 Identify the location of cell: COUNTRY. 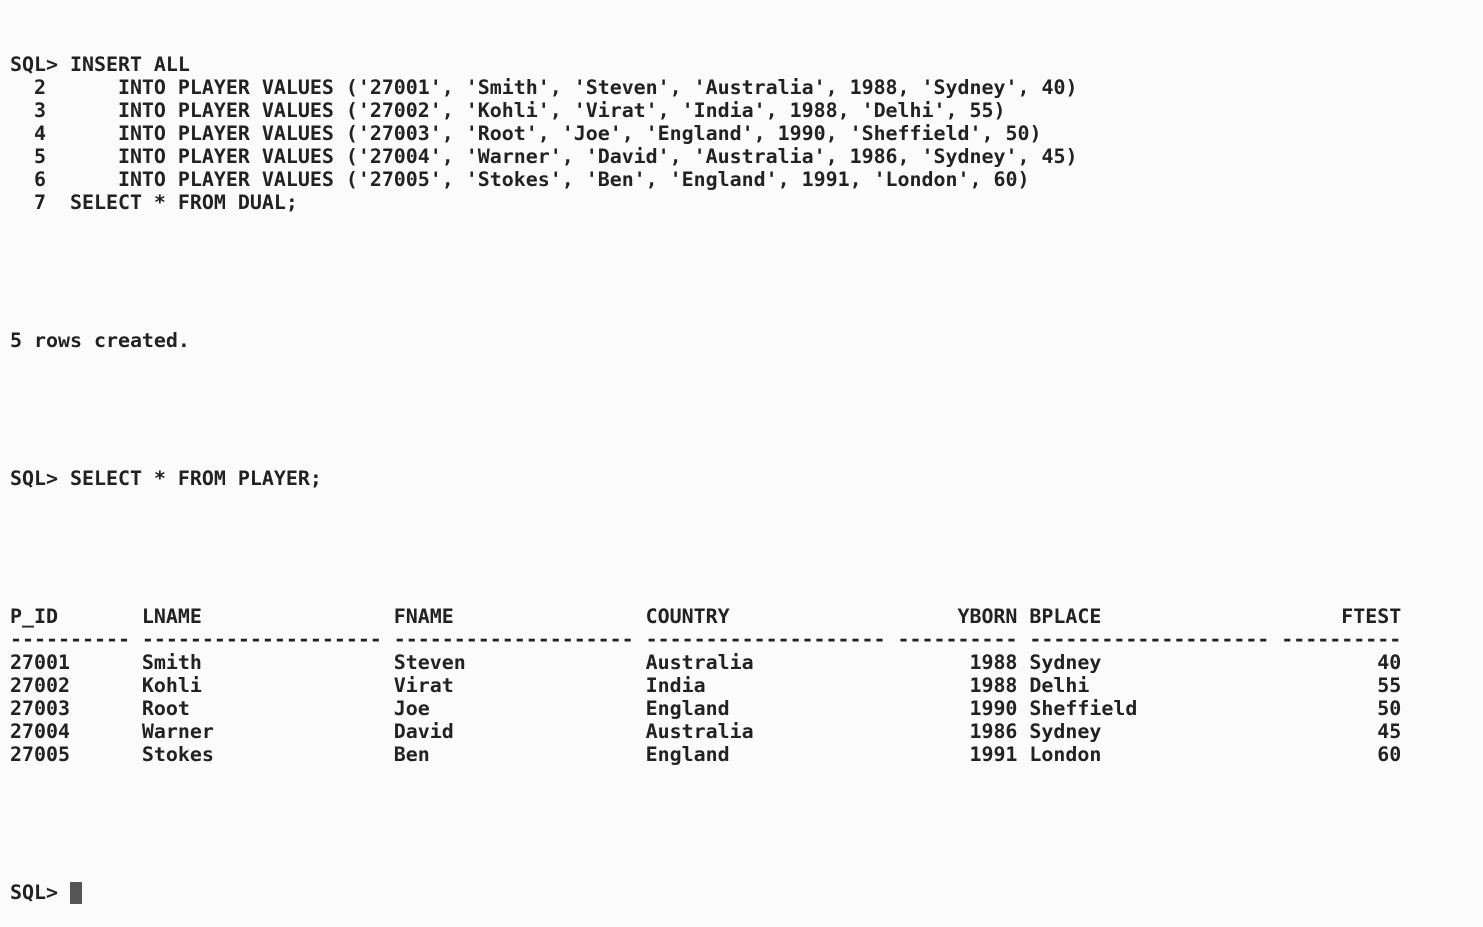
(687, 616).